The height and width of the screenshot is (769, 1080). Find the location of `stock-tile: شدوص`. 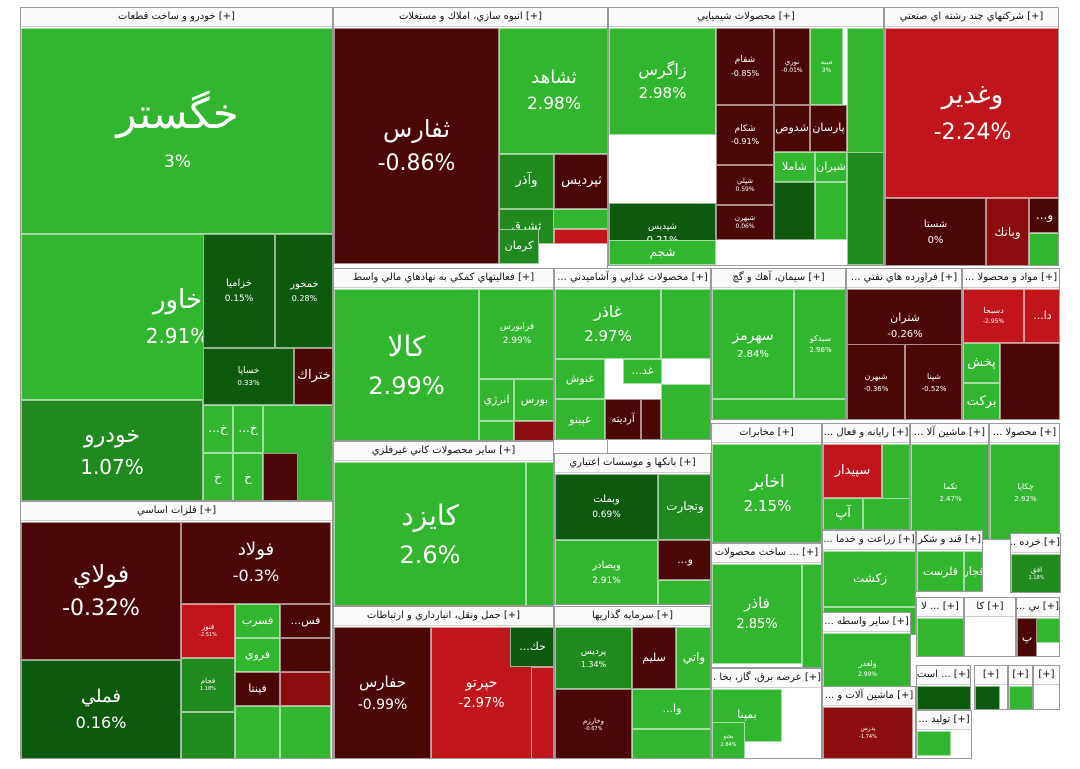

stock-tile: شدوص is located at coordinates (792, 128).